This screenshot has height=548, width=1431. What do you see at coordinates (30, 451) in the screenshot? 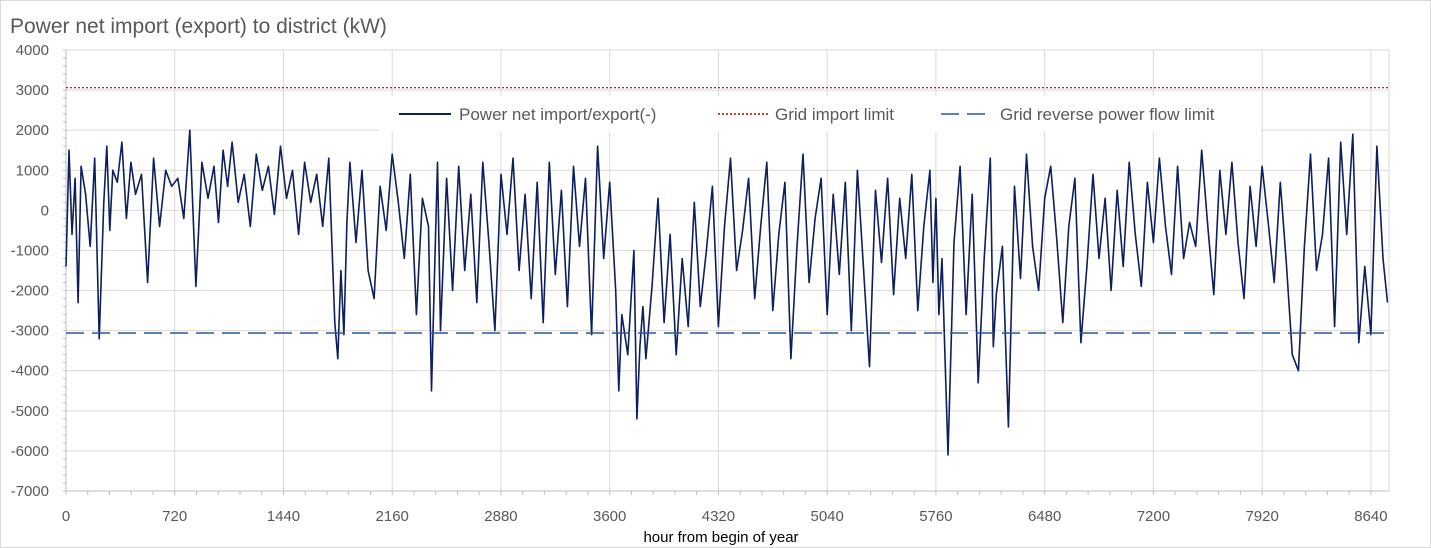
I see `y-tick-label: -6000` at bounding box center [30, 451].